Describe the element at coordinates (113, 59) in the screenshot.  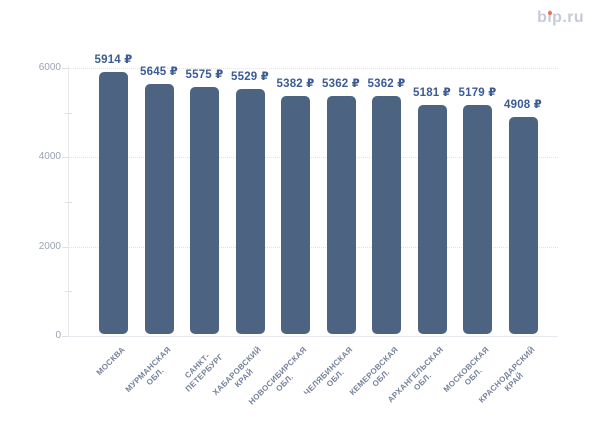
I see `bar-value-label: 5914 ₽` at that location.